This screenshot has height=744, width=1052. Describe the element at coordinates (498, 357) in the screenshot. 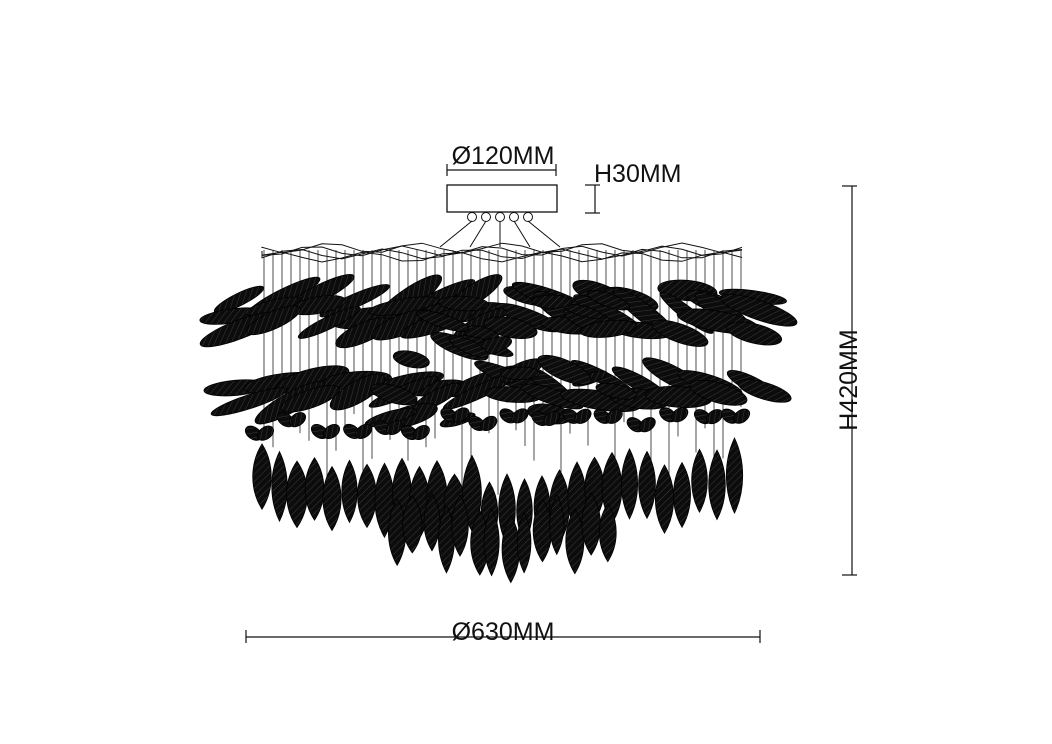

I see `leaf-decorations` at that location.